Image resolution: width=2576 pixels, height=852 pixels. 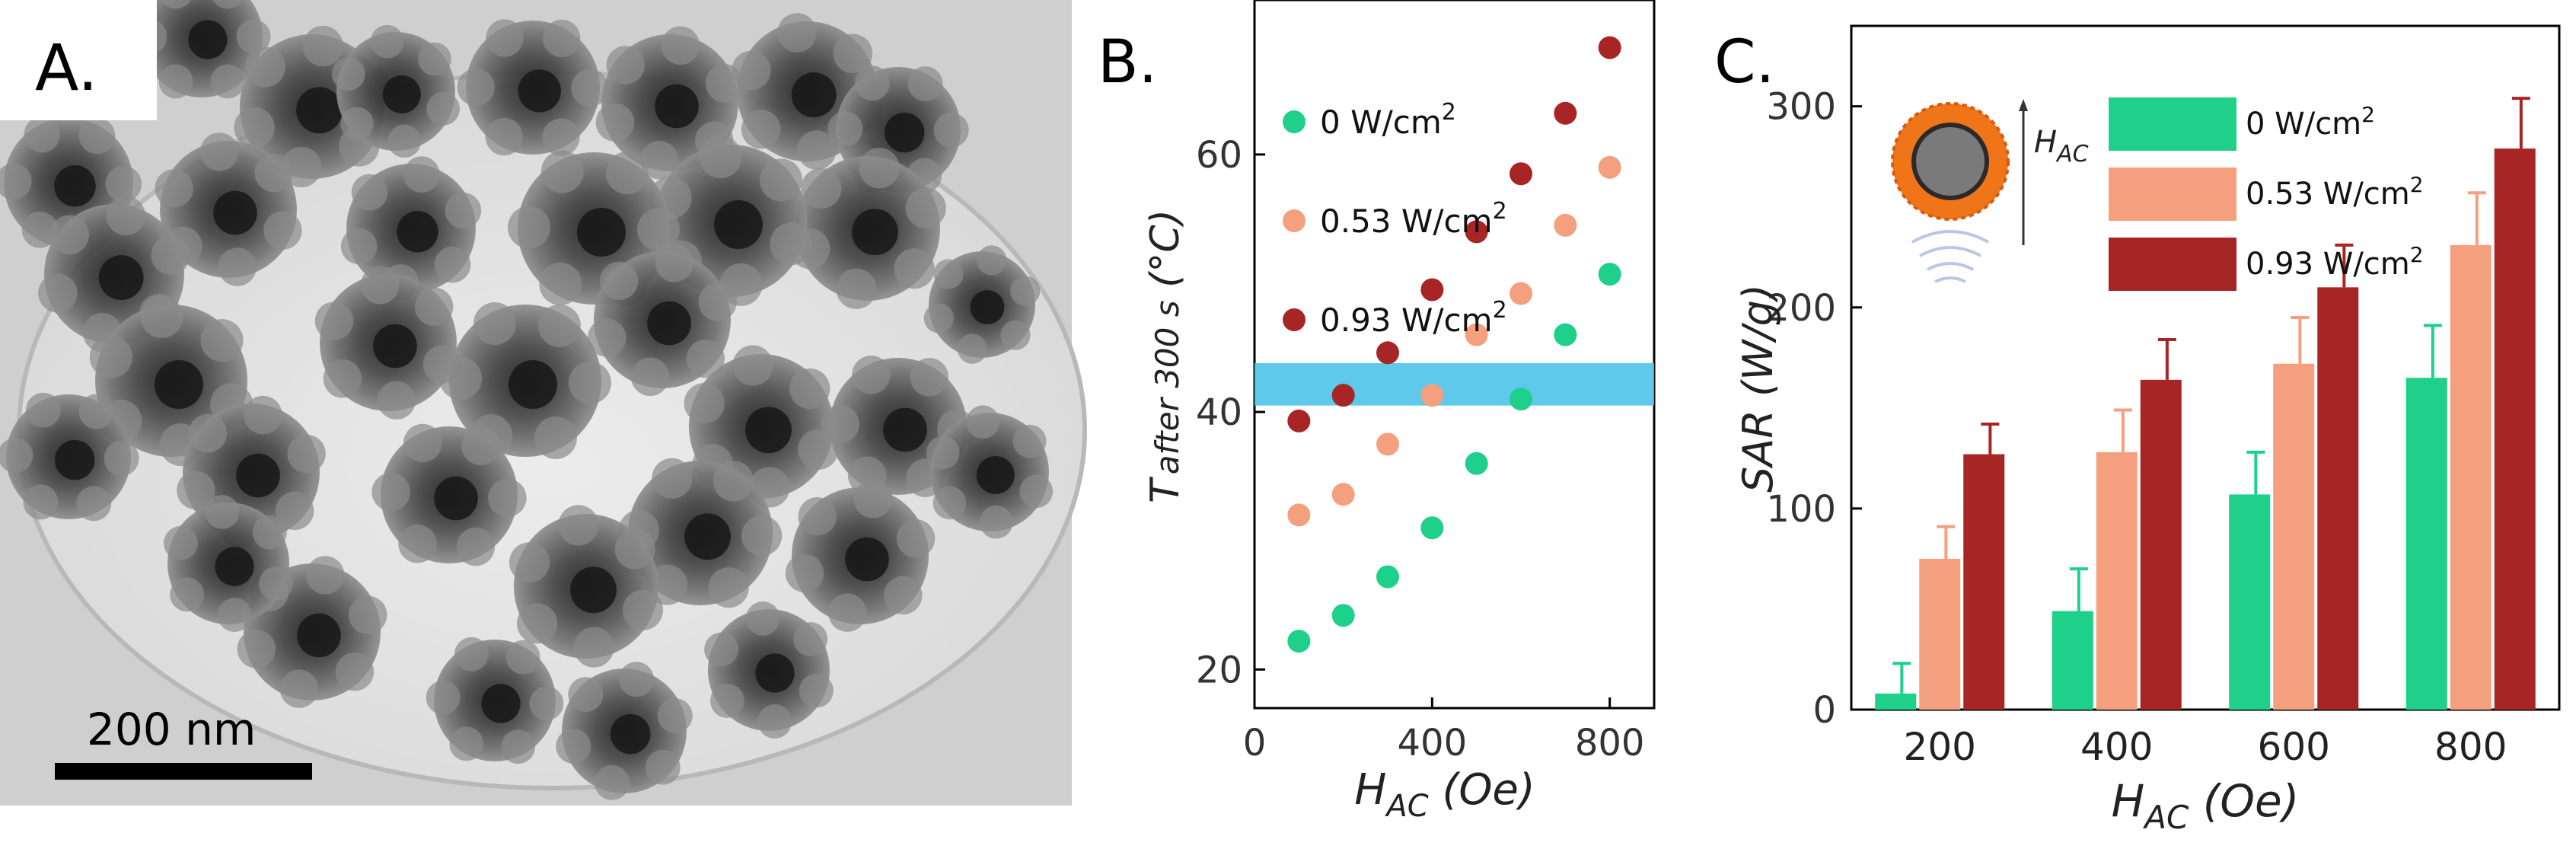 What do you see at coordinates (1165, 356) in the screenshot?
I see `panel-b-y-axis-label: Tafter 300 s (°C)` at bounding box center [1165, 356].